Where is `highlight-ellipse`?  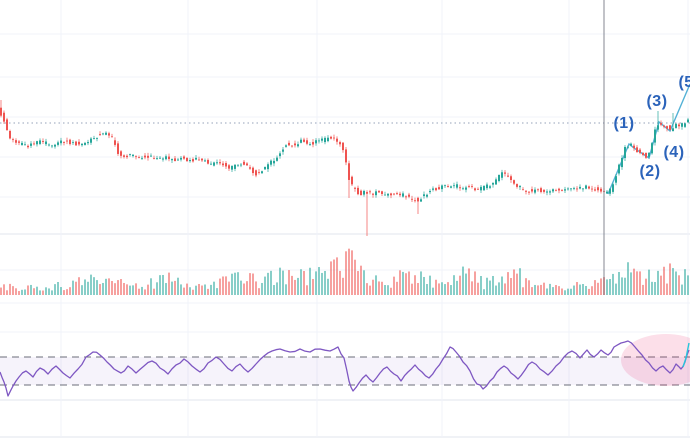
highlight-ellipse is located at coordinates (655, 360).